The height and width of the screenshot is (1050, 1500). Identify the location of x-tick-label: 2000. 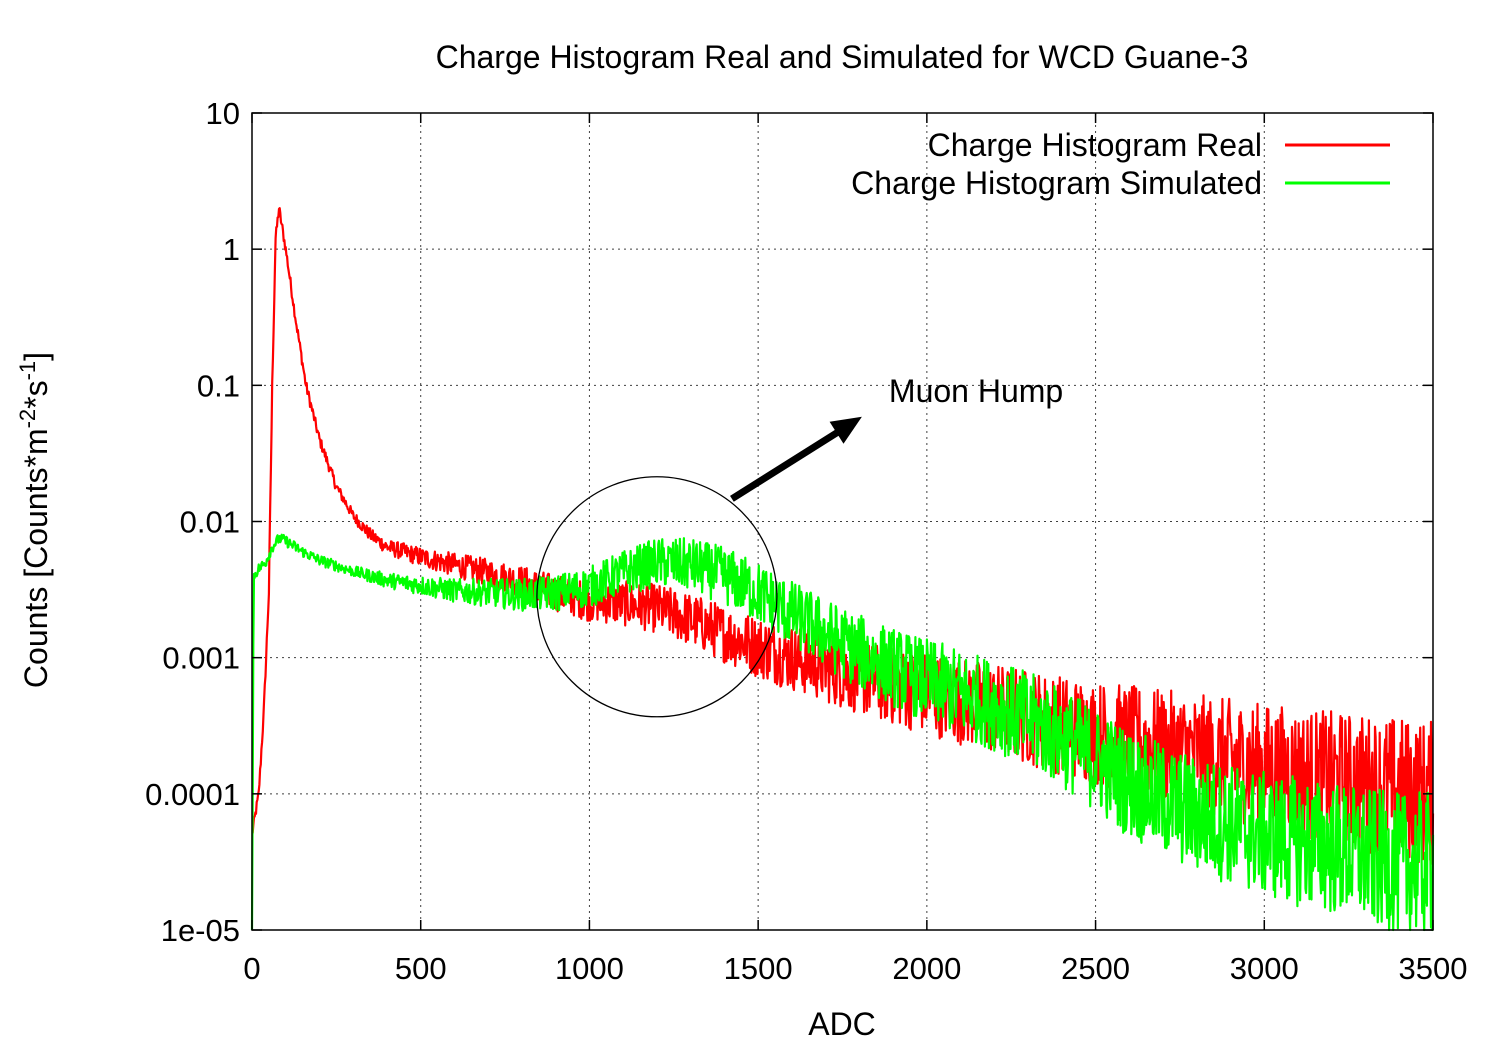
(926, 968).